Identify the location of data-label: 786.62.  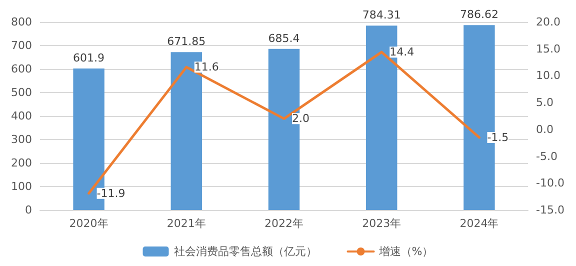
(479, 15).